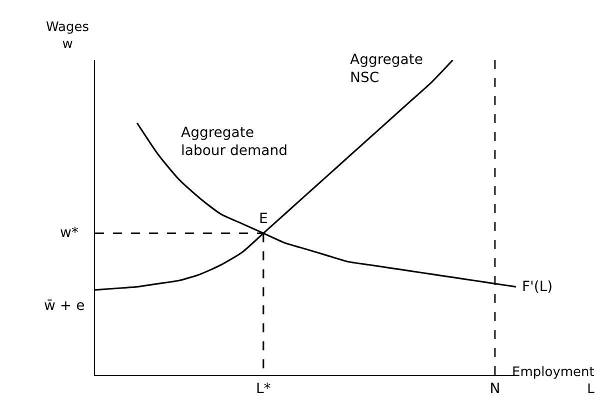 The image size is (611, 415). Describe the element at coordinates (68, 36) in the screenshot. I see `y-axis-title: Wages w` at that location.